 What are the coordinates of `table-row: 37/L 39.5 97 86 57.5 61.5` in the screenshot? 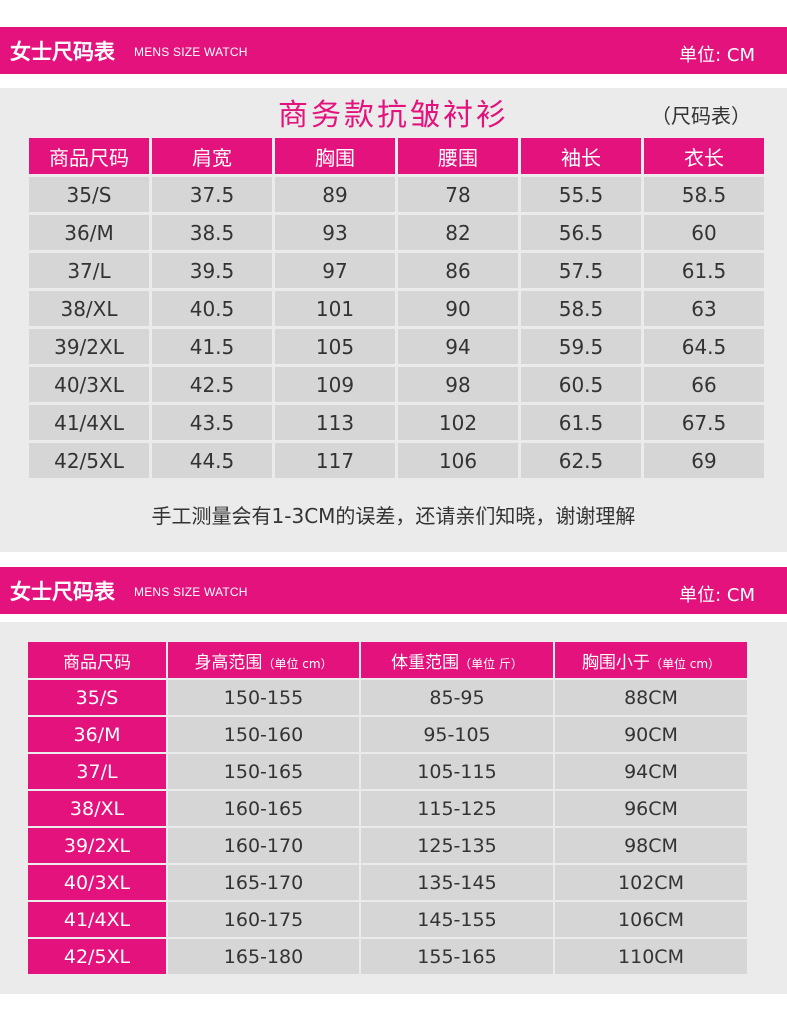 It's located at (396, 270).